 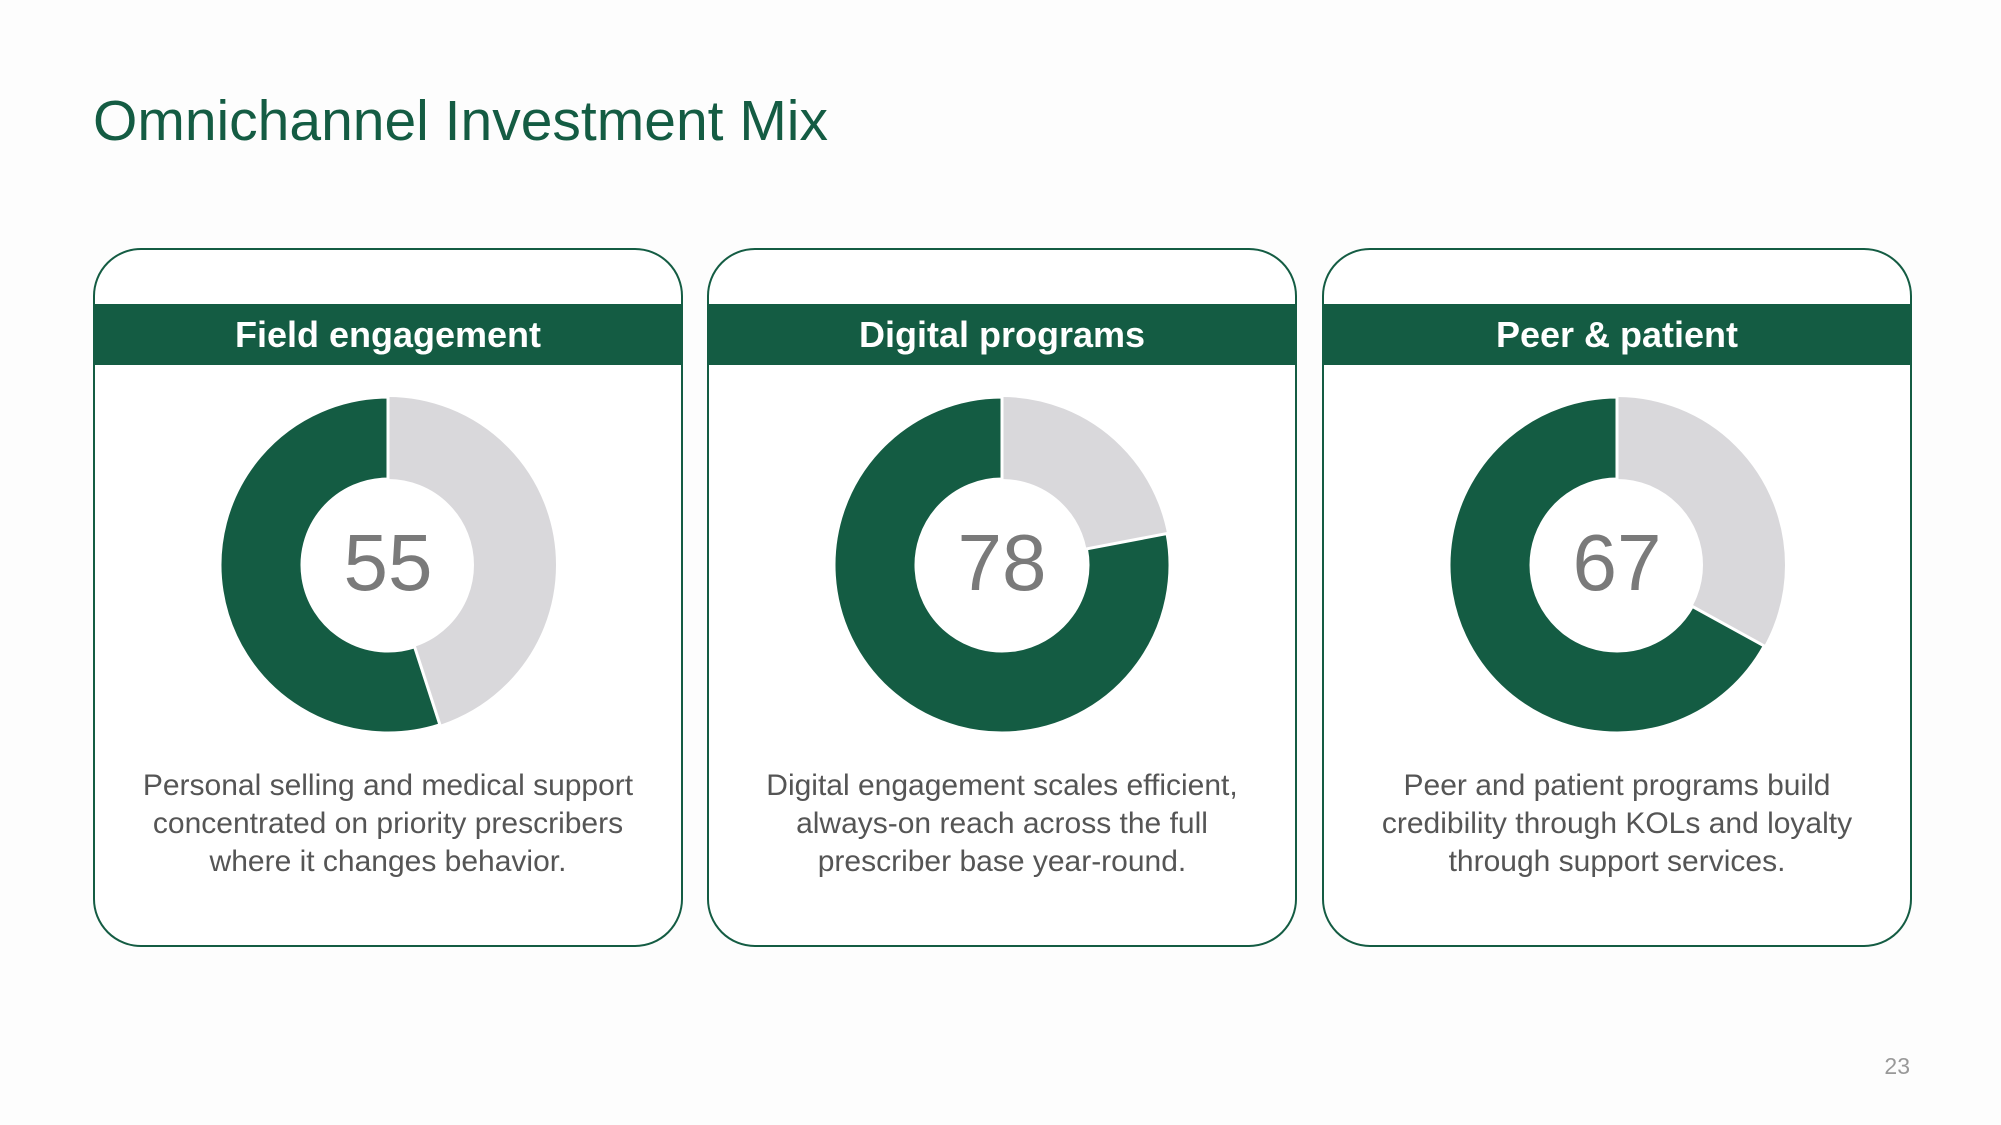 What do you see at coordinates (1002, 334) in the screenshot?
I see `card-header: Digital programs` at bounding box center [1002, 334].